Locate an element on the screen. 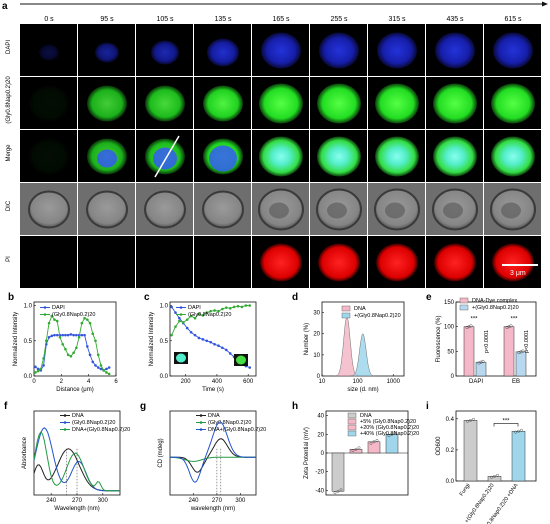 The image size is (550, 524). tile-background is located at coordinates (222, 262).